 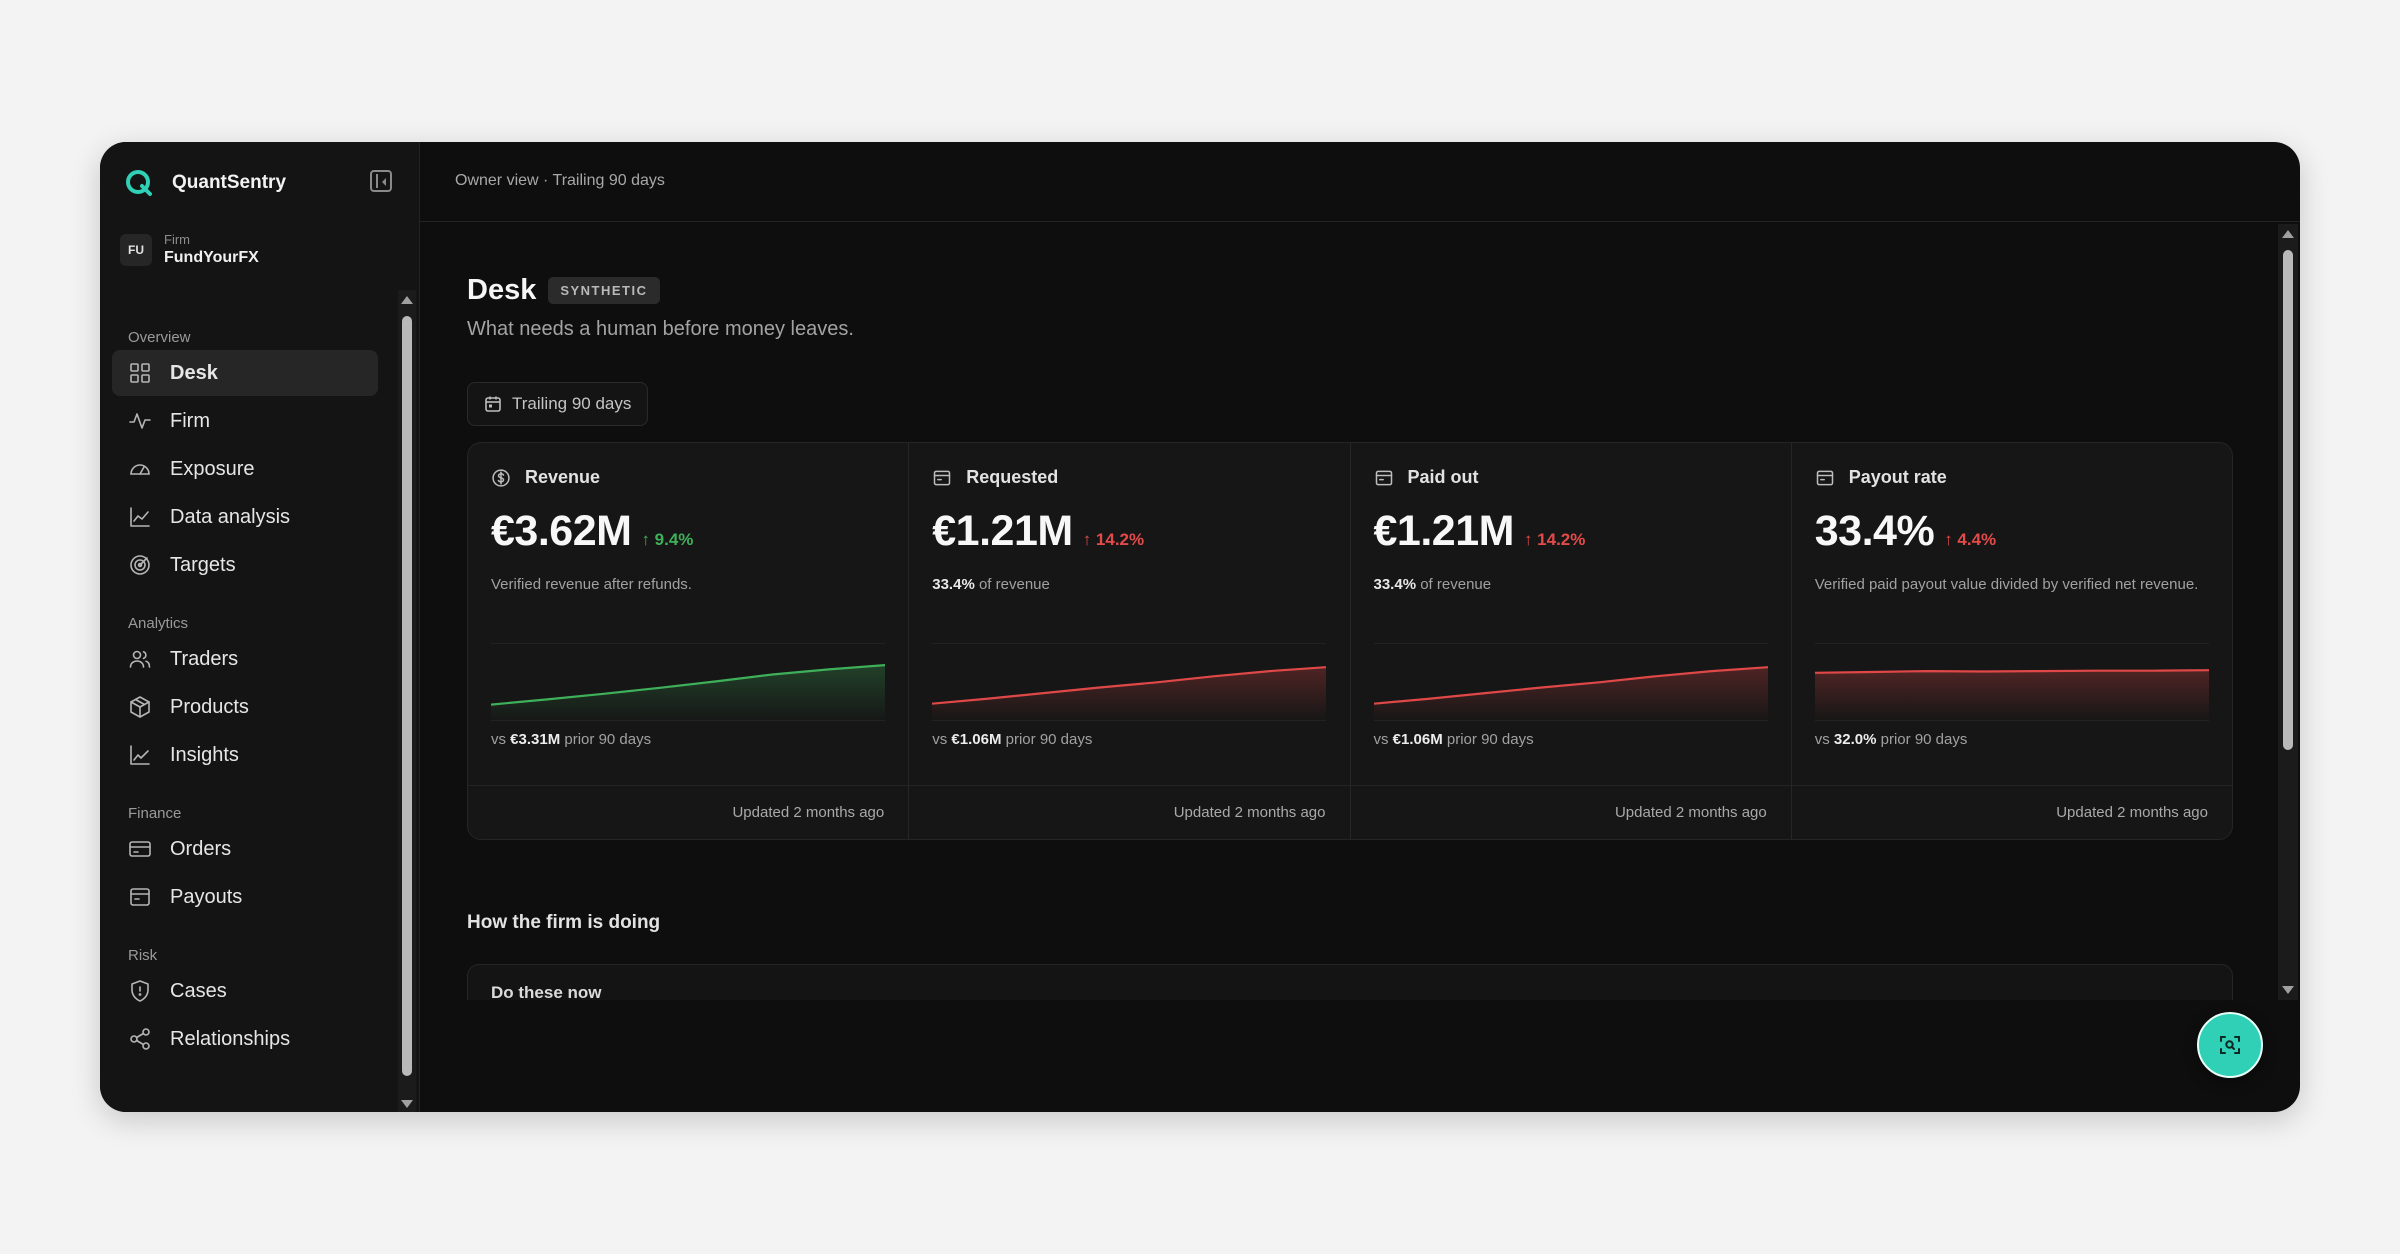 What do you see at coordinates (229, 182) in the screenshot?
I see `app-name: QuantSentry` at bounding box center [229, 182].